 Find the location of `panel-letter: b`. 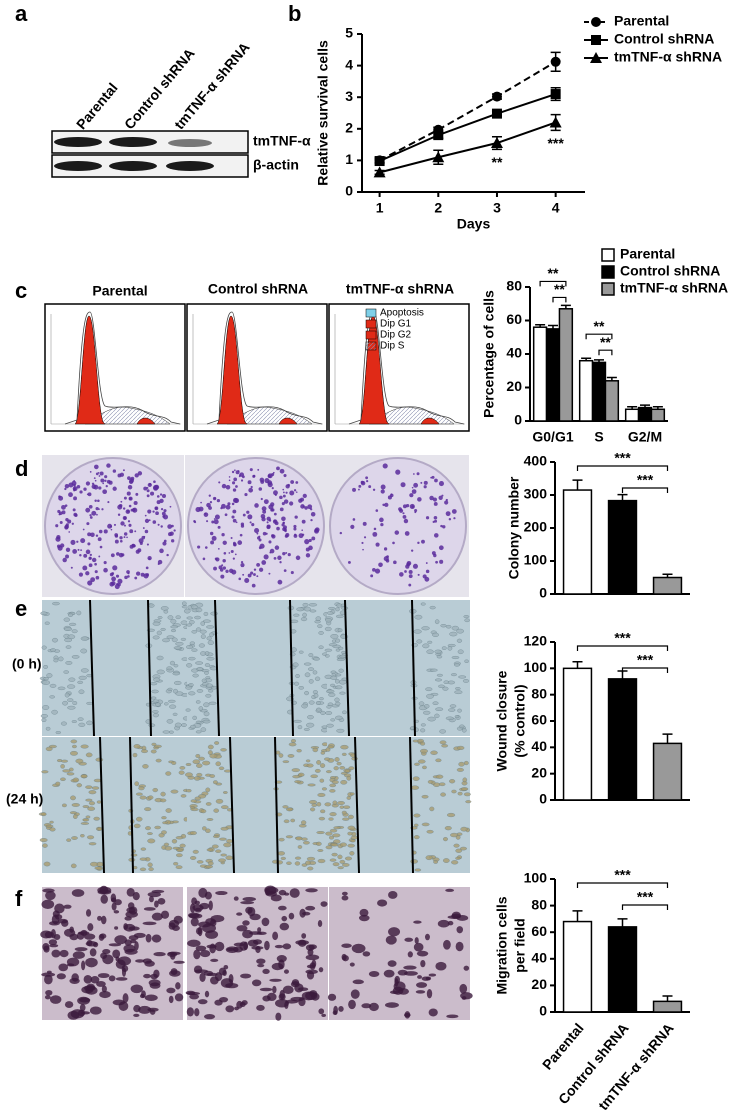

panel-letter: b is located at coordinates (294, 13).